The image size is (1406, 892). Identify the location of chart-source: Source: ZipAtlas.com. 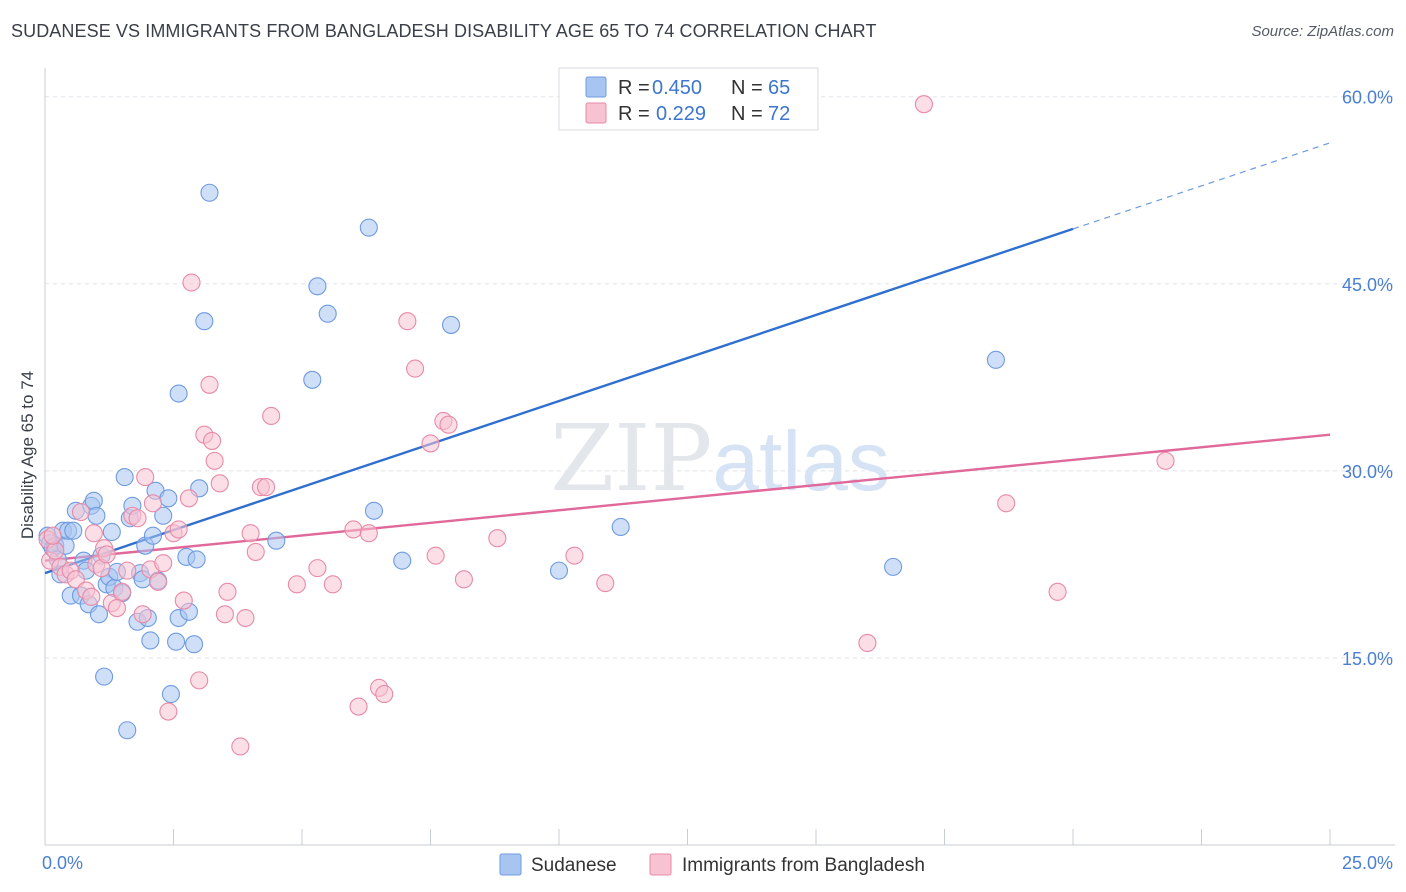
(1322, 31).